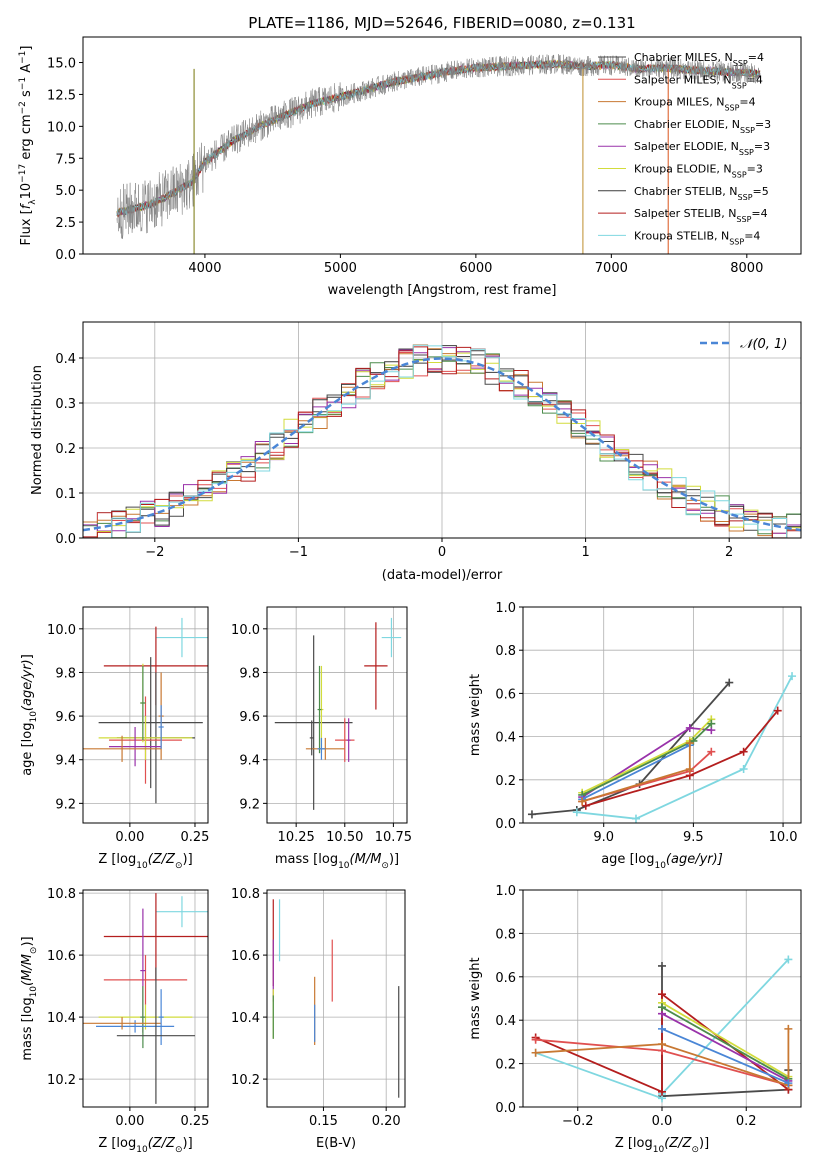  I want to click on x-tick-label: 10.75, so click(393, 837).